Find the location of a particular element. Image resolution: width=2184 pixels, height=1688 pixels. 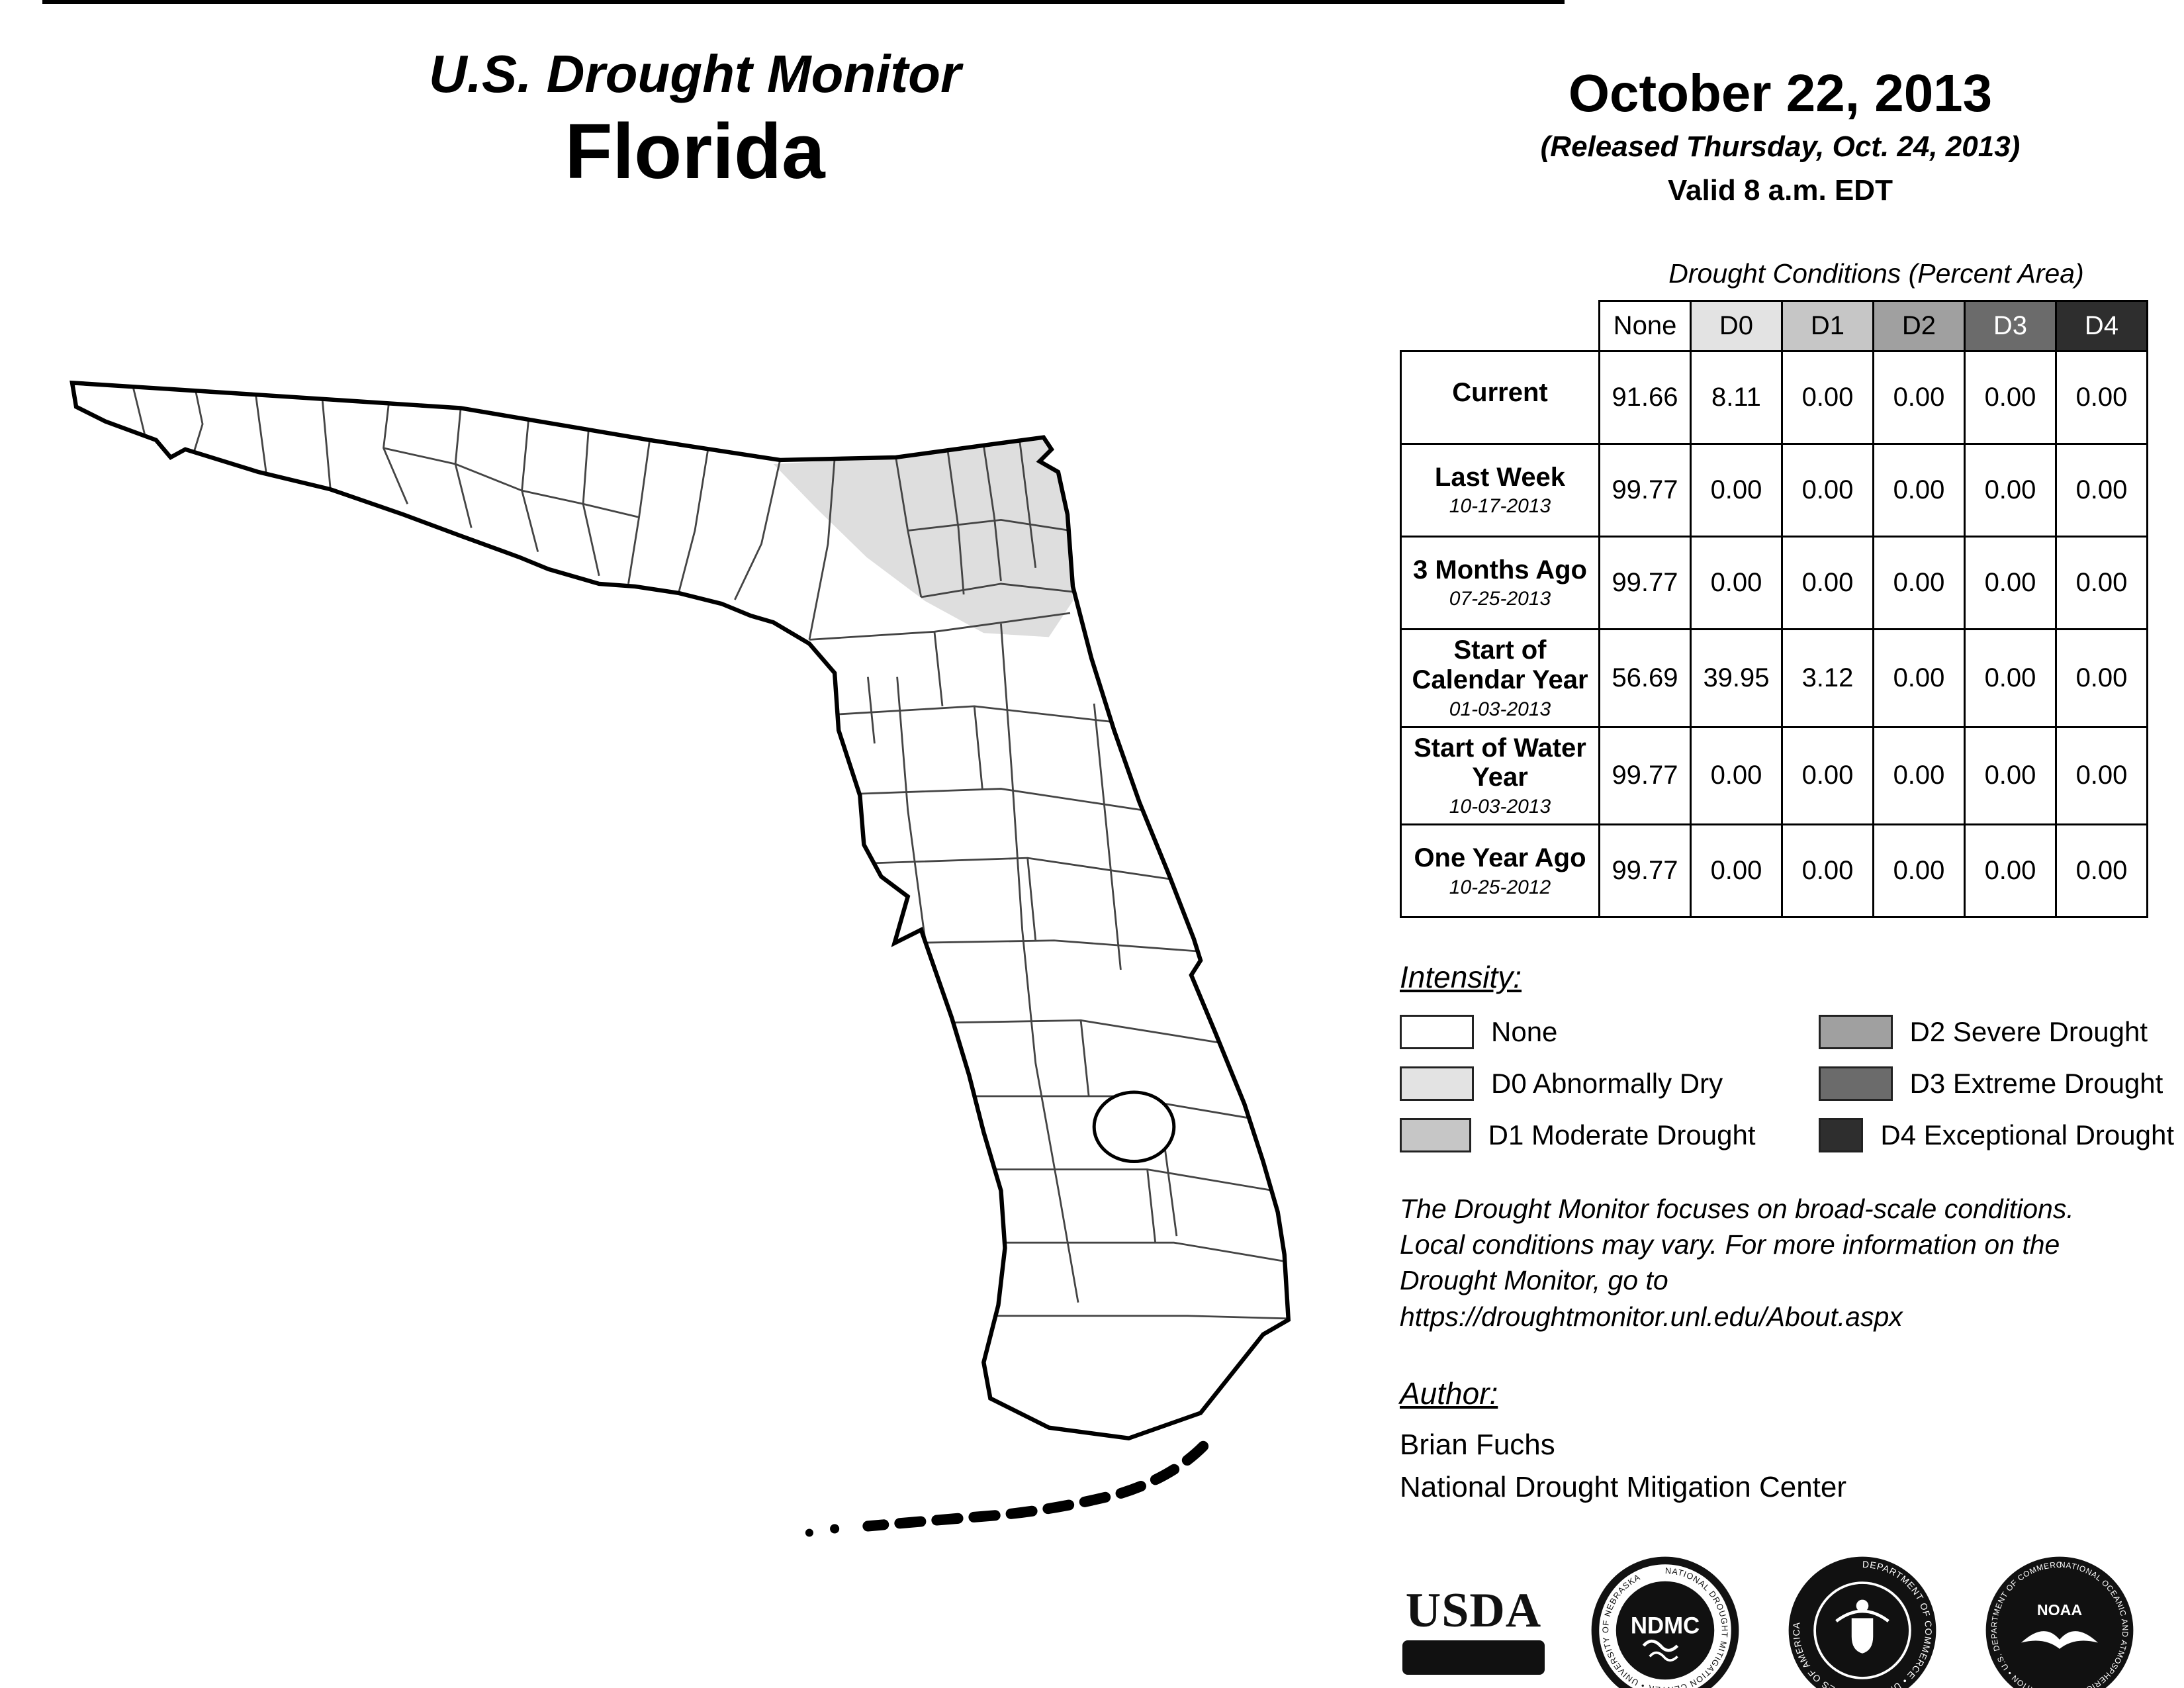

row-label: Start of Water Year 10-03-2013 is located at coordinates (1500, 776).